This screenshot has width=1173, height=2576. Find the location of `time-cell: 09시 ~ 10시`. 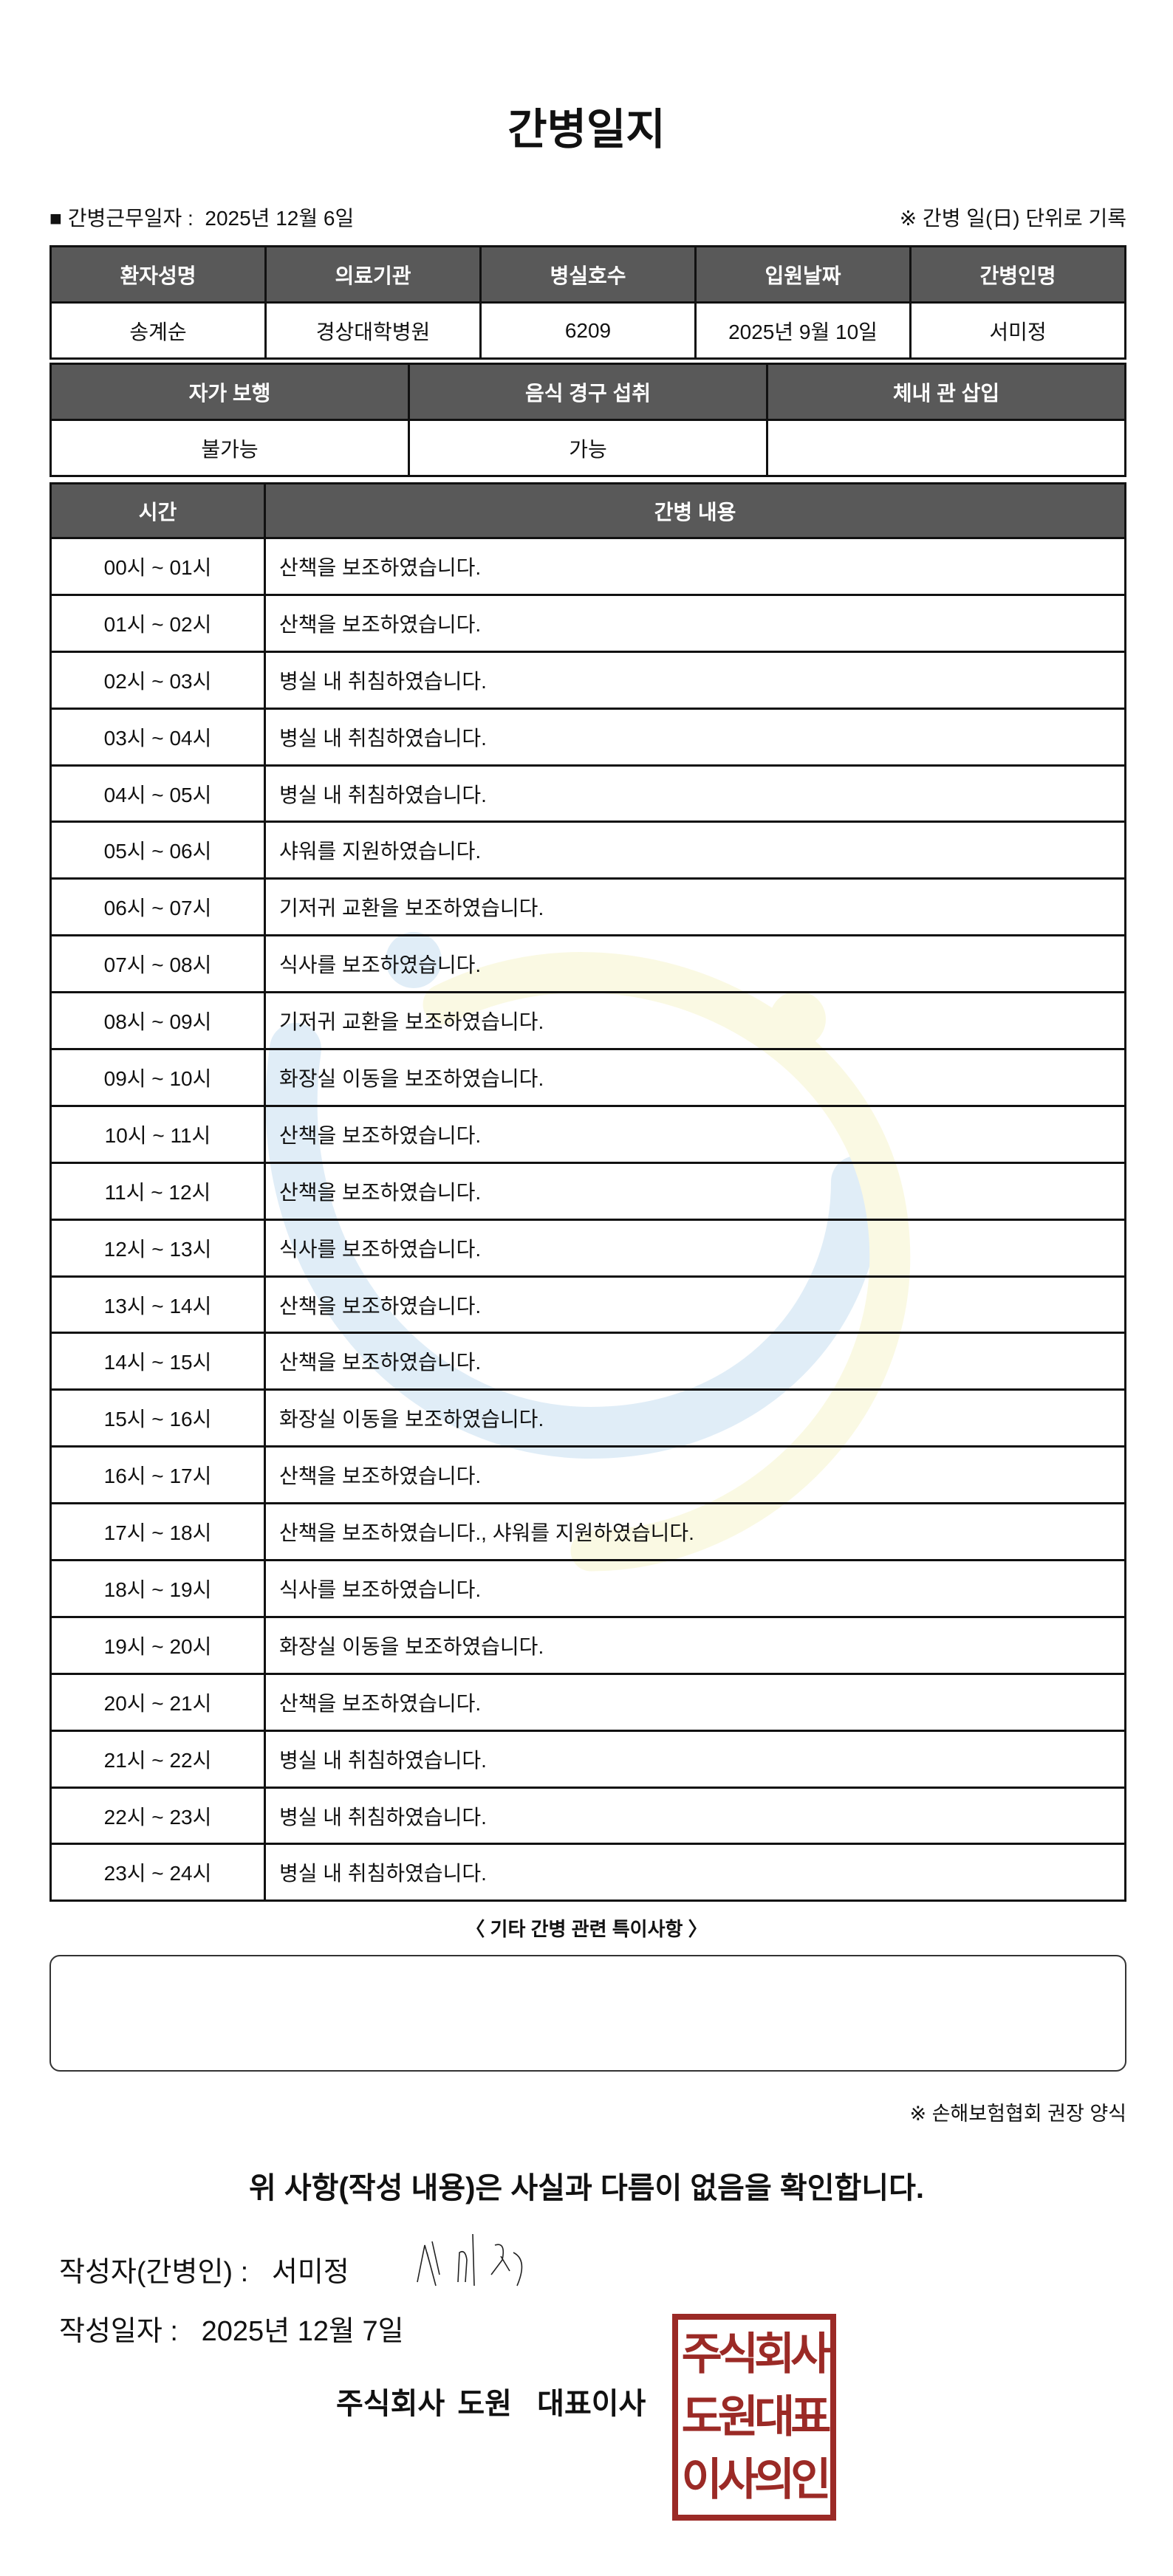

time-cell: 09시 ~ 10시 is located at coordinates (157, 1077).